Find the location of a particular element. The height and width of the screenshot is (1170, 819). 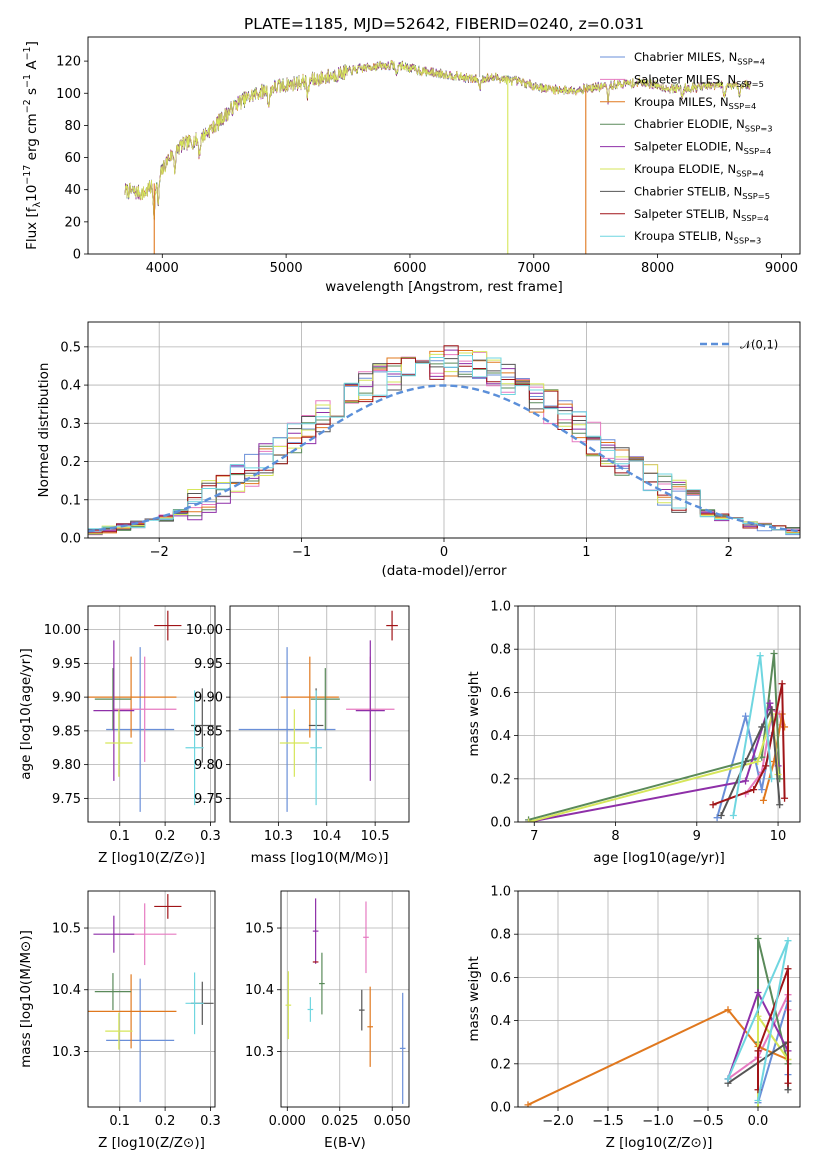

x-tick-label: 7 is located at coordinates (534, 836).